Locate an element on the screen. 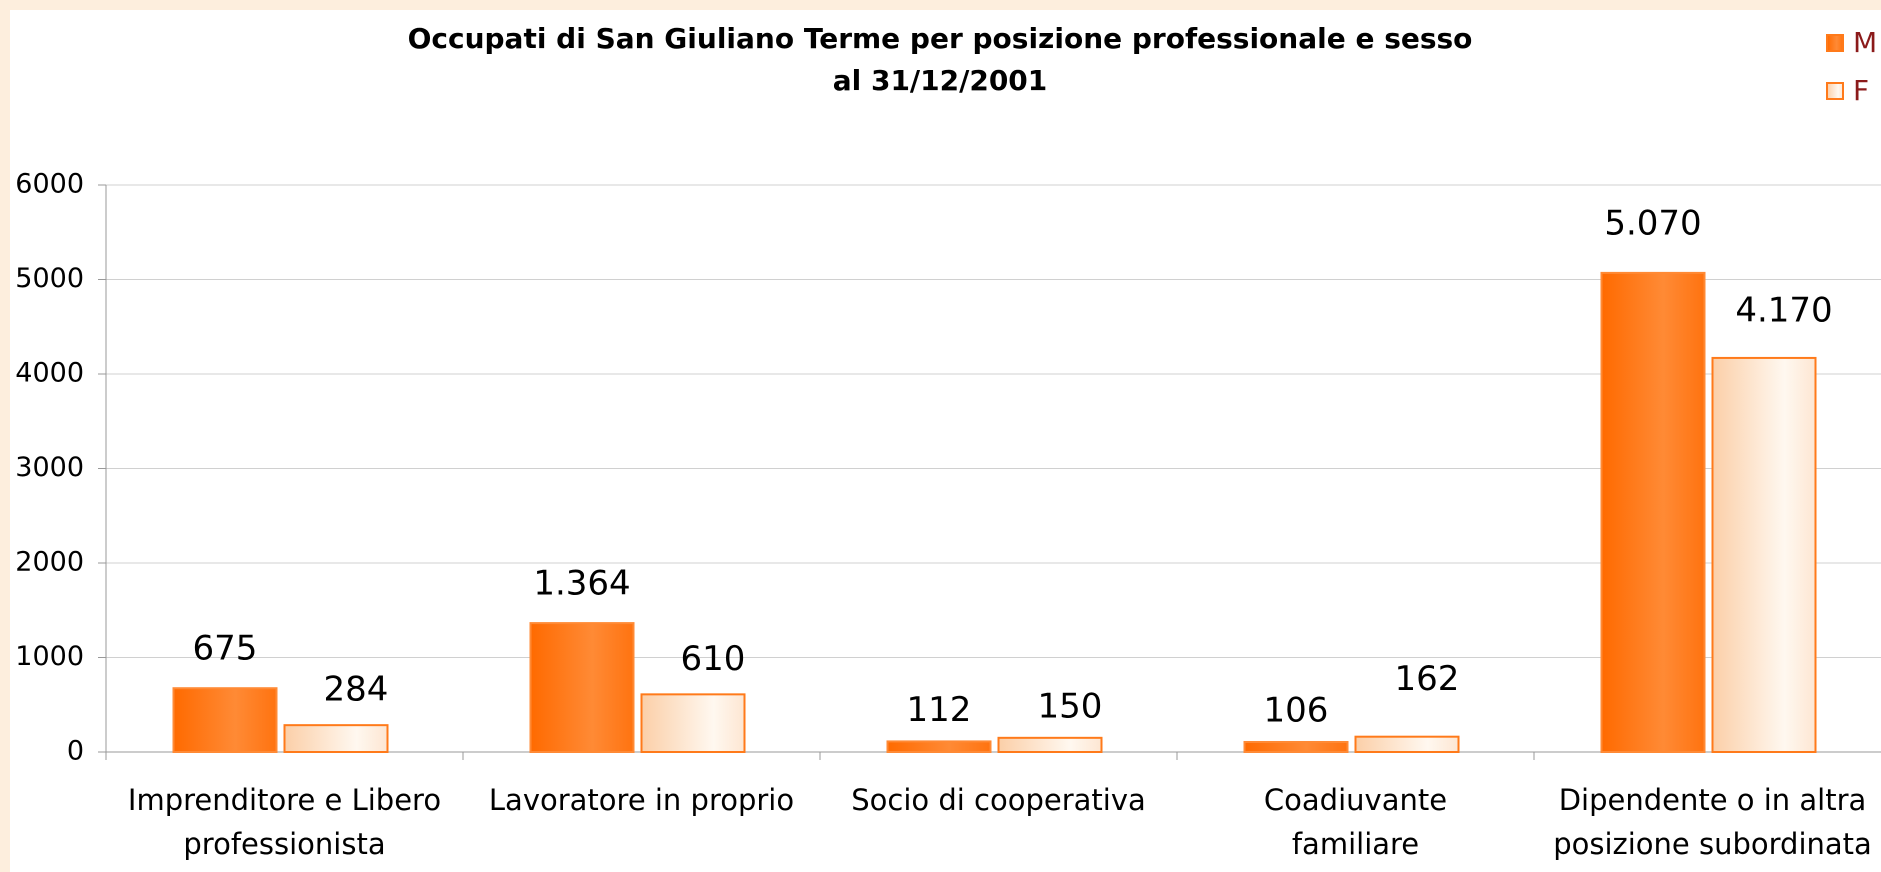 The image size is (1881, 872). value-label: 150 is located at coordinates (1070, 706).